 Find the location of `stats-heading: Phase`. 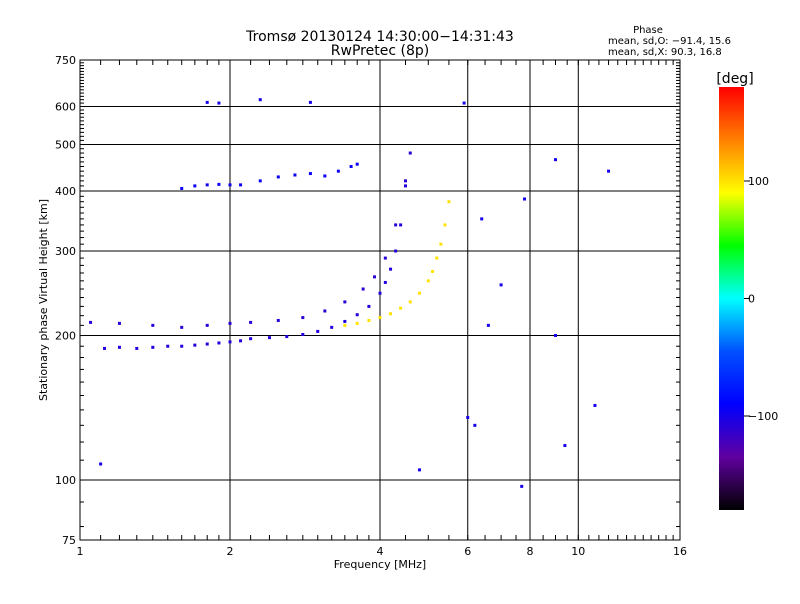

stats-heading: Phase is located at coordinates (648, 30).